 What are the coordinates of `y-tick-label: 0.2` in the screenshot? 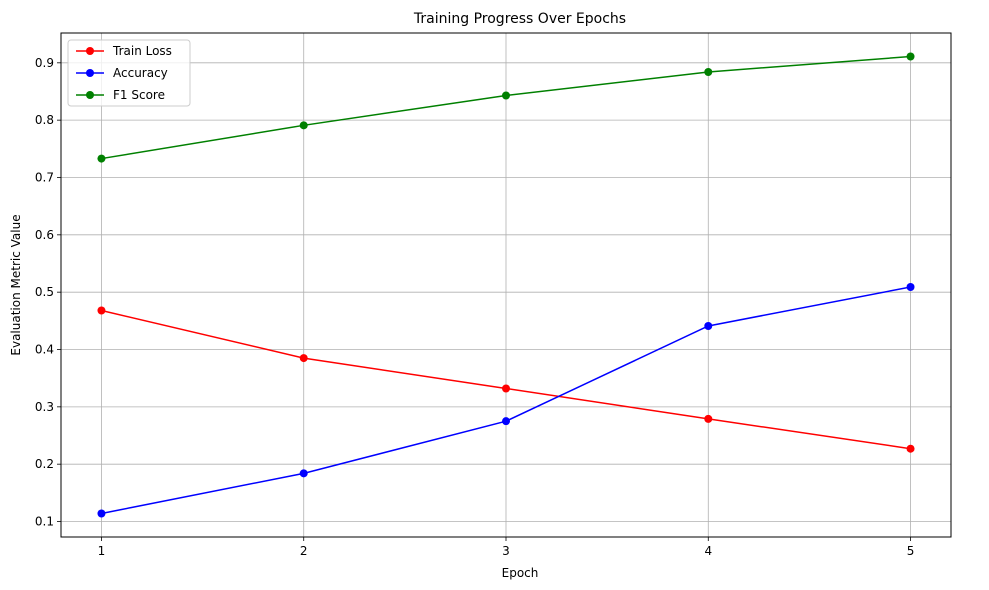 It's located at (44, 464).